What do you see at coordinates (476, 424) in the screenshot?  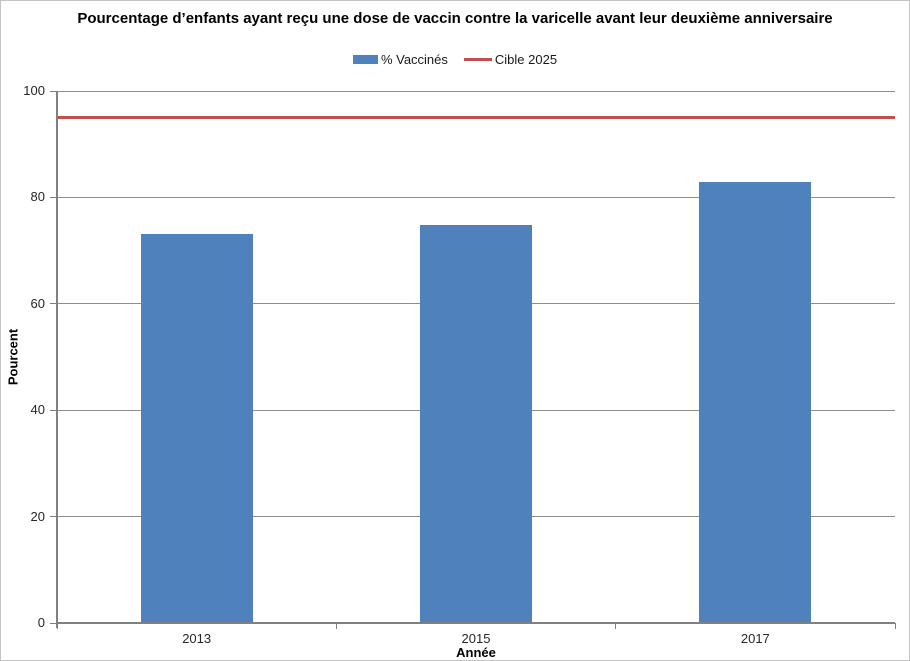 I see `bar-2015` at bounding box center [476, 424].